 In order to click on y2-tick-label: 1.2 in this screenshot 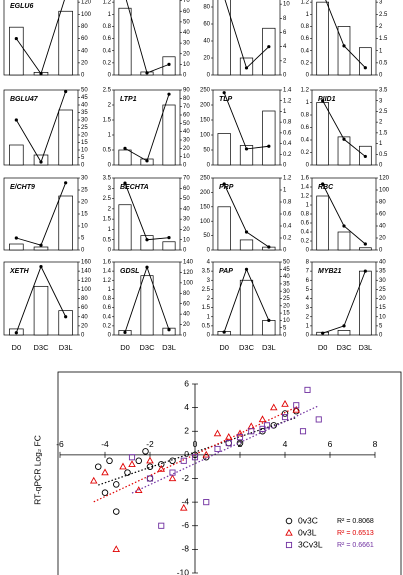, I will do `click(287, 179)`.